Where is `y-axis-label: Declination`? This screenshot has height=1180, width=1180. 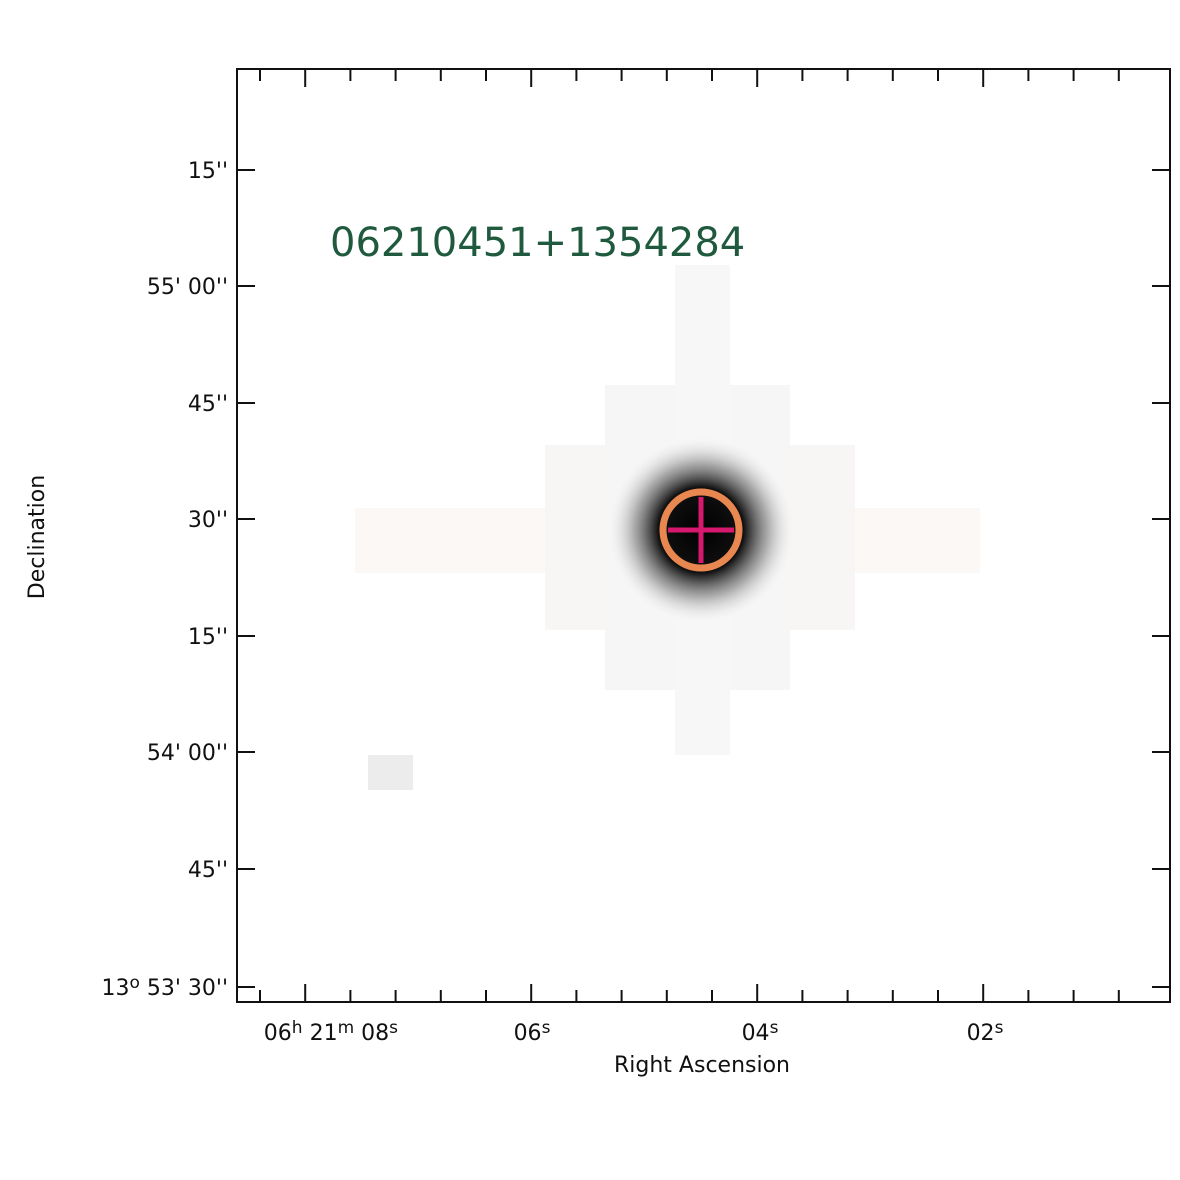
y-axis-label: Declination is located at coordinates (37, 537).